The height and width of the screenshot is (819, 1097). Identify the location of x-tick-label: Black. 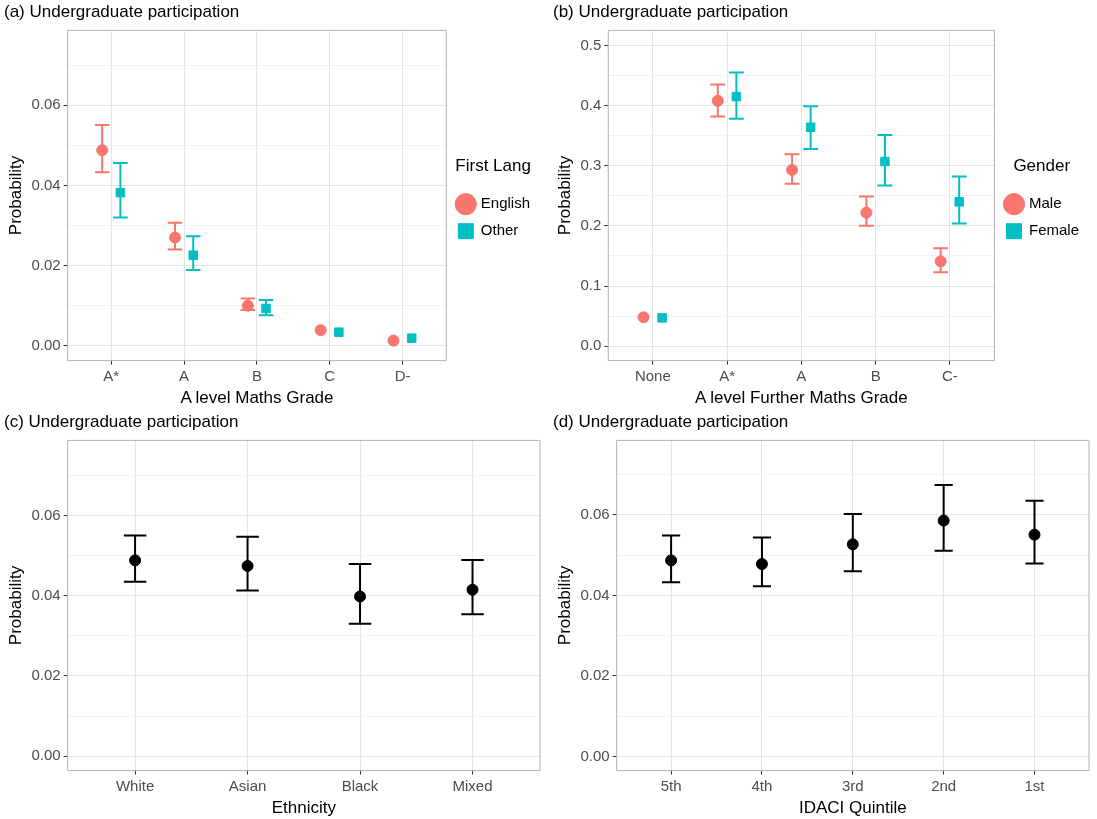
(360, 785).